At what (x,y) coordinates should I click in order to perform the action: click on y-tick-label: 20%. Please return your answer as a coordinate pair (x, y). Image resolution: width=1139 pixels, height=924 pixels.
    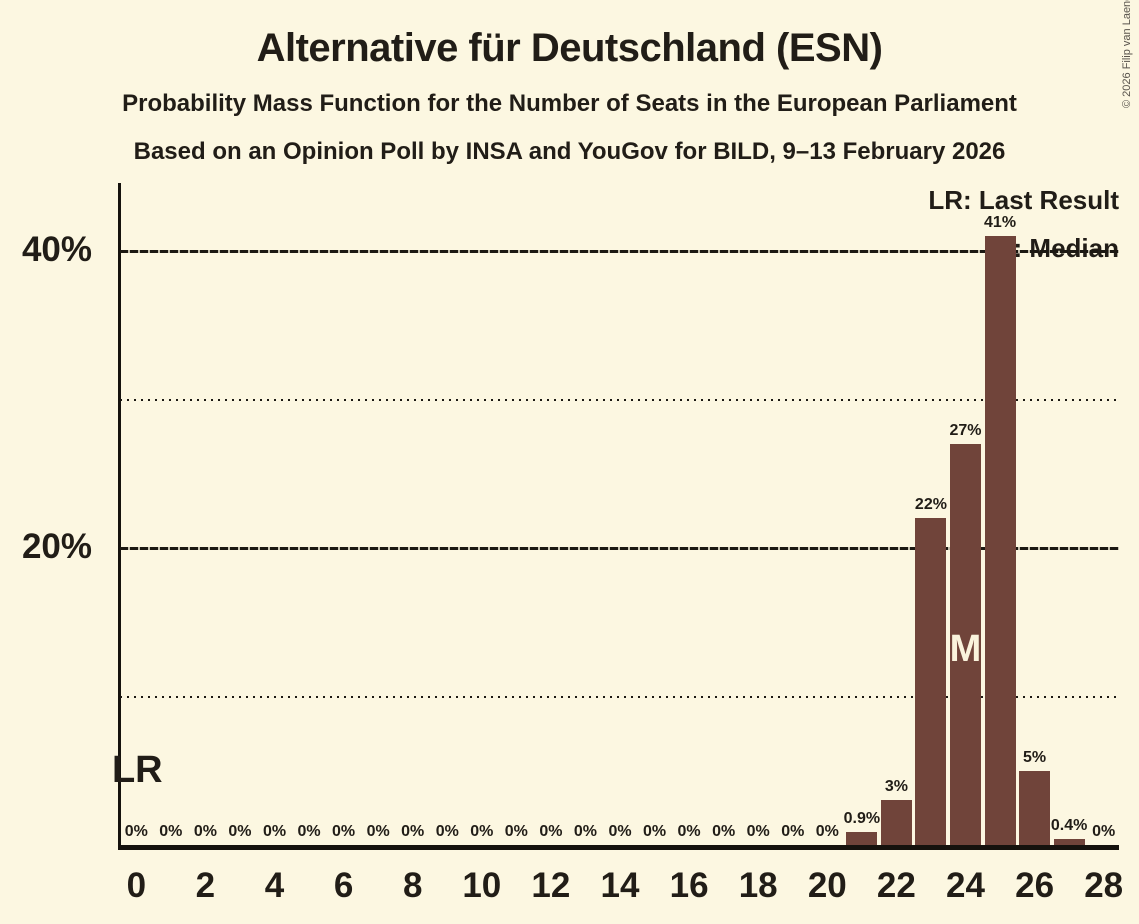
    Looking at the image, I should click on (56, 546).